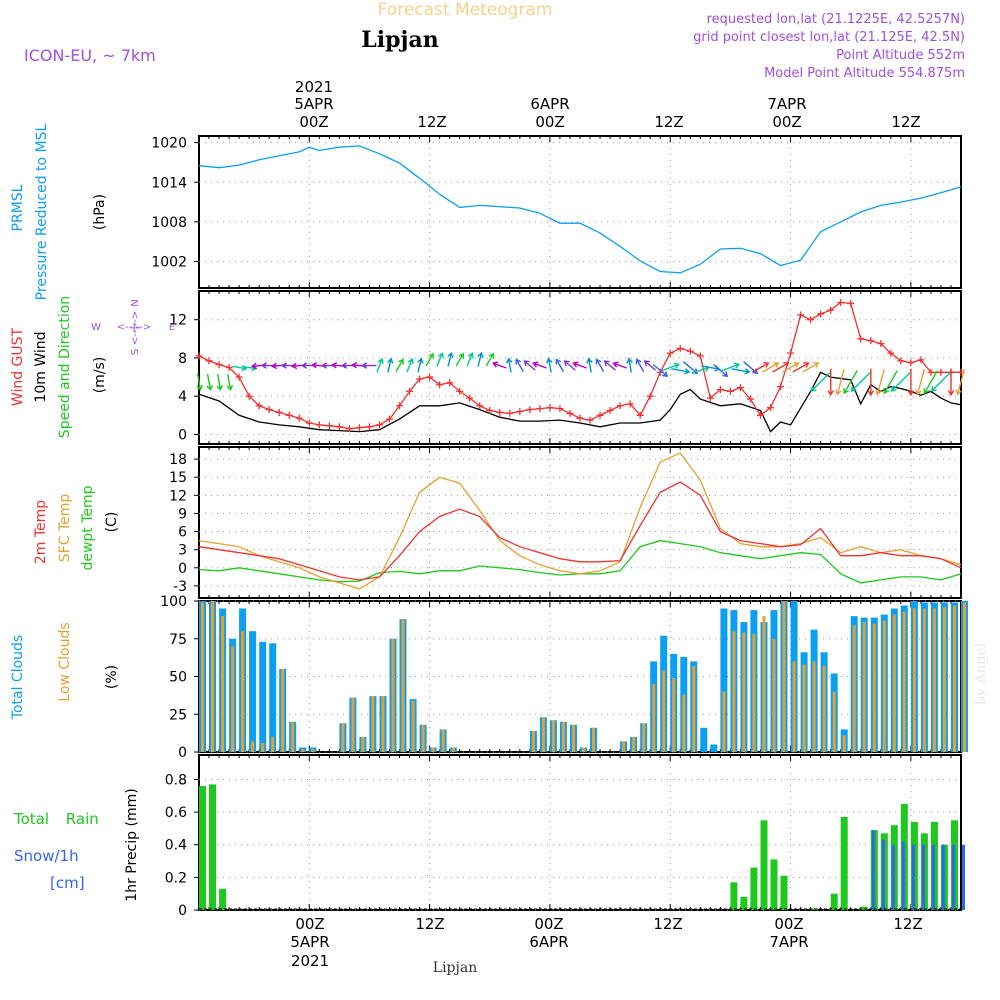 Image resolution: width=1000 pixels, height=1000 pixels. What do you see at coordinates (135, 328) in the screenshot?
I see `compass-ns-arrow: <--|-->` at bounding box center [135, 328].